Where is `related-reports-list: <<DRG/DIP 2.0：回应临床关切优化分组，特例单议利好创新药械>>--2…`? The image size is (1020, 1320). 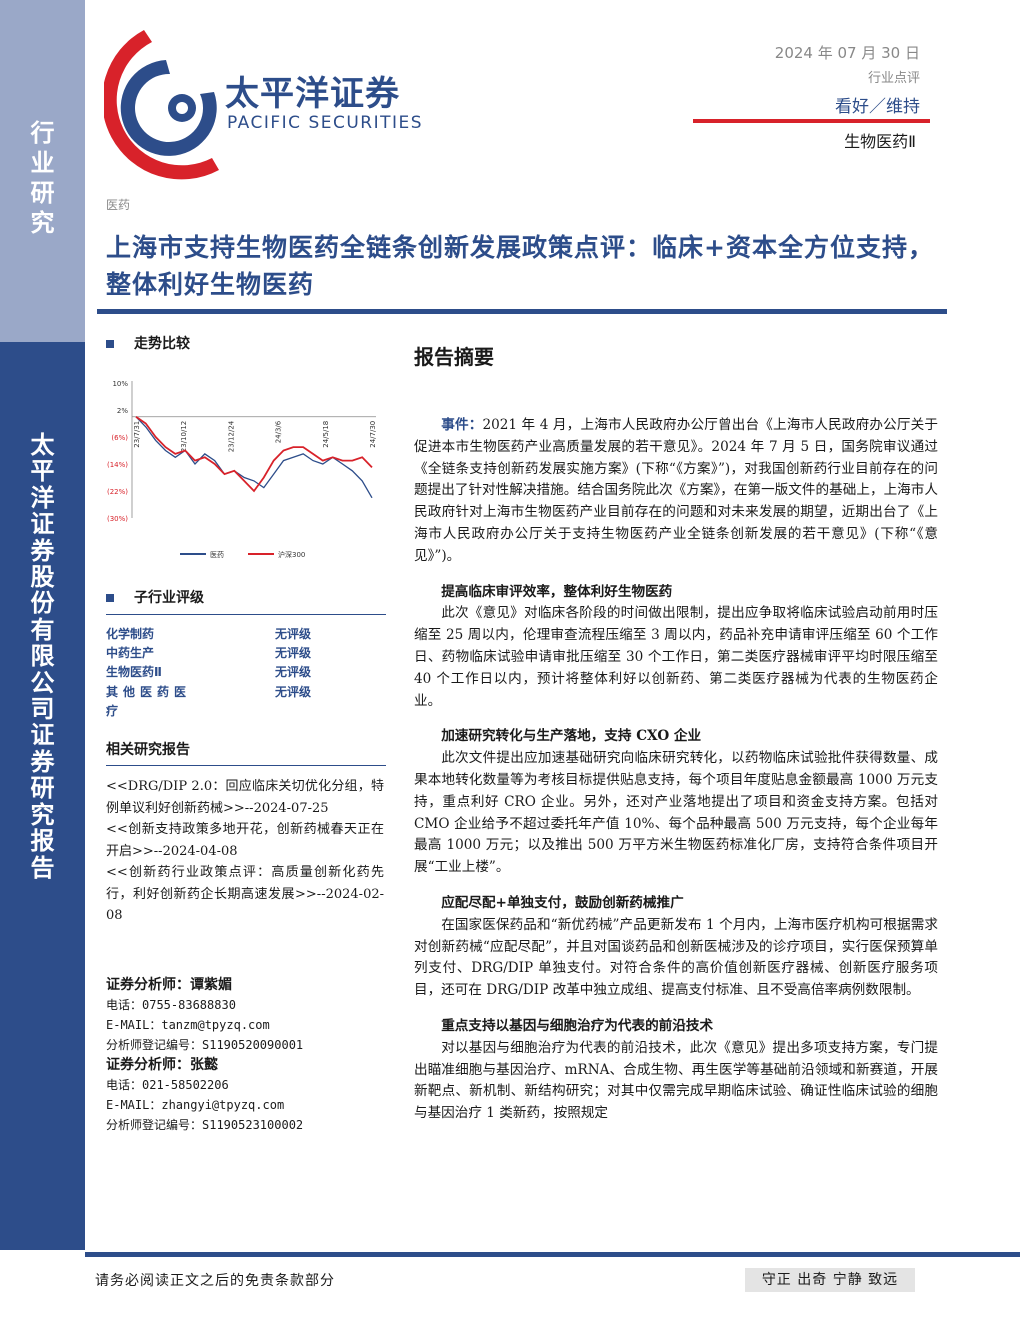
related-reports-list: <<DRG/DIP 2.0：回应临床关切优化分组，特例单议利好创新药械>>--2… is located at coordinates (245, 851).